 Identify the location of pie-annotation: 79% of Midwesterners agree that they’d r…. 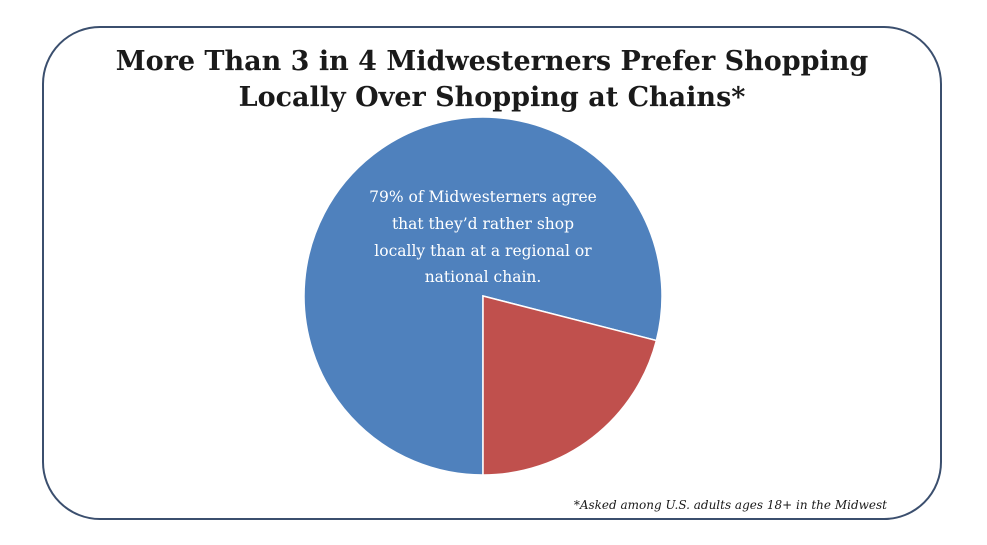
(483, 237).